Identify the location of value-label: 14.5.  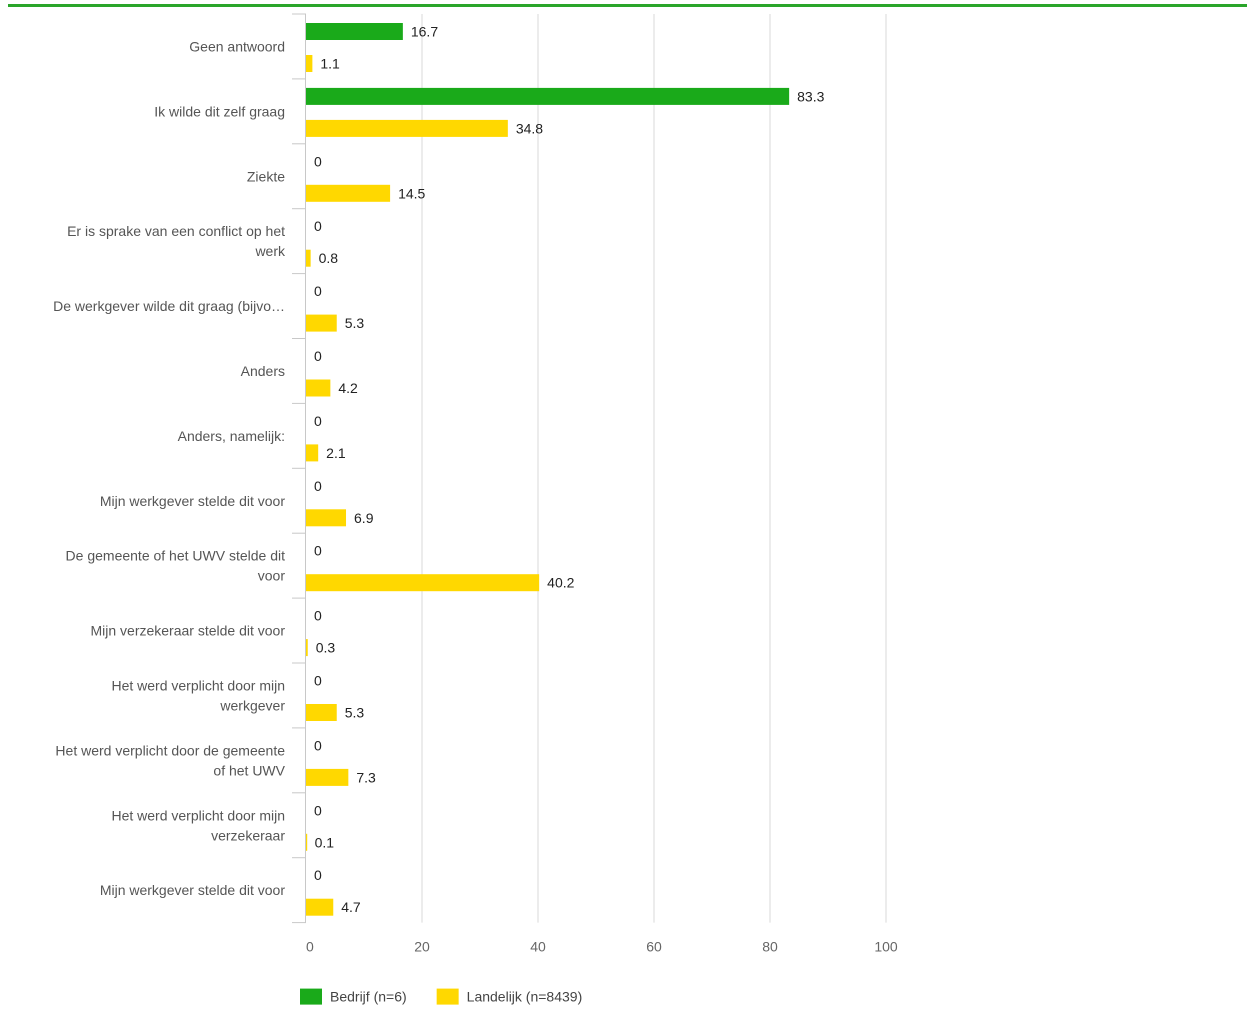
(411, 193).